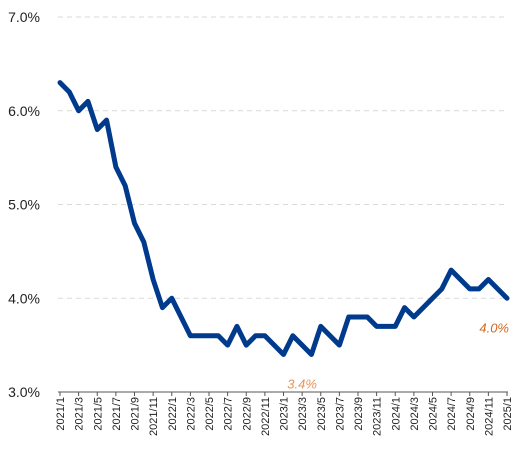 The image size is (514, 460). I want to click on x-tick-label: 2022/7, so click(229, 414).